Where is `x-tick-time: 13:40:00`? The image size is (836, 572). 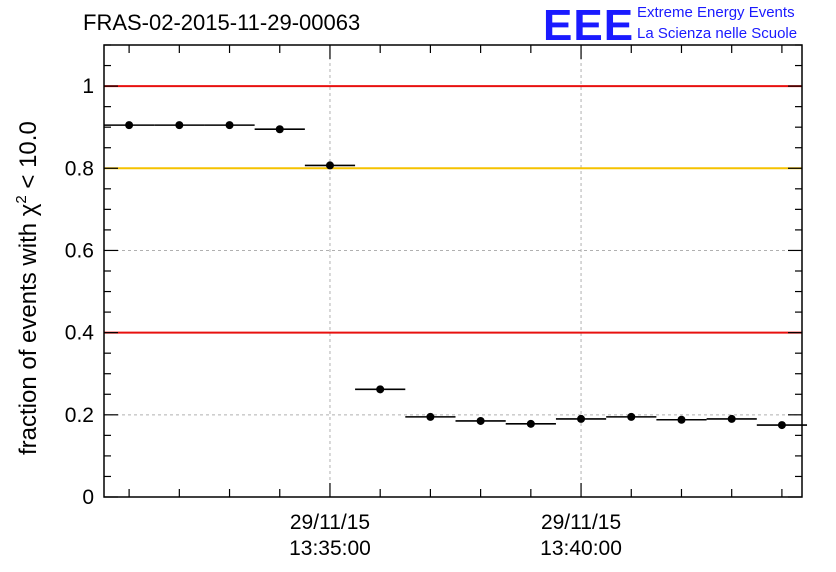 x-tick-time: 13:40:00 is located at coordinates (581, 548).